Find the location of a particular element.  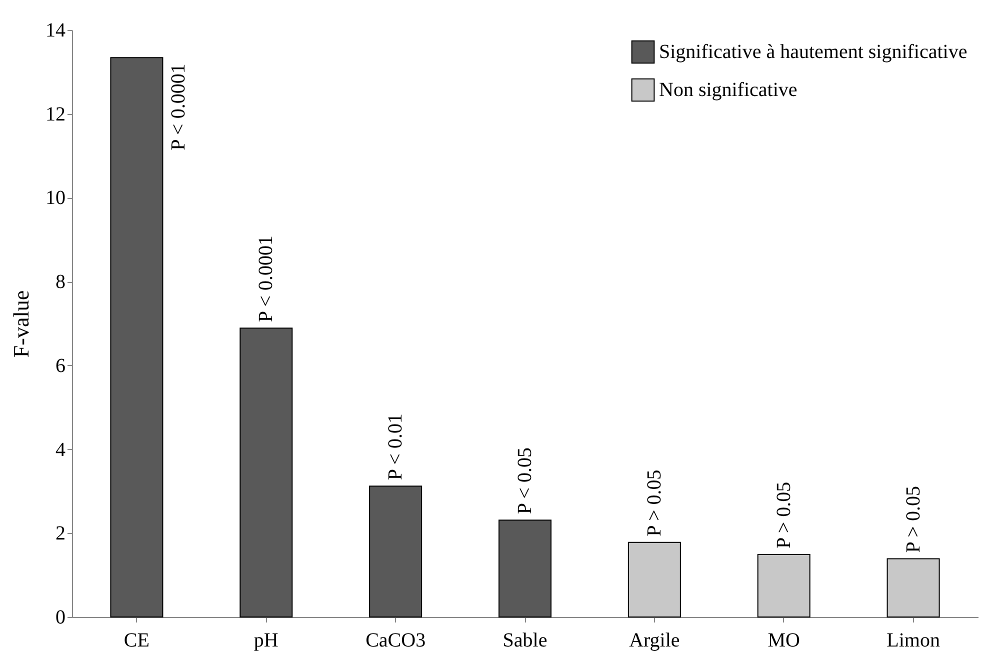

x-tick-label: Sable is located at coordinates (525, 641).